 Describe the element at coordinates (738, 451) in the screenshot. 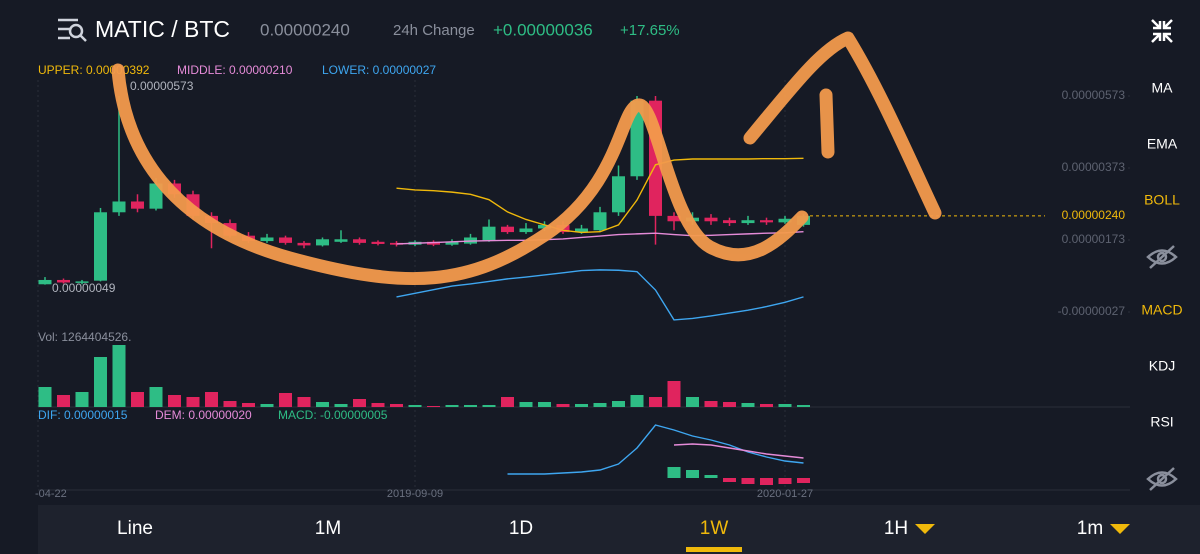

I see `dem-line` at that location.